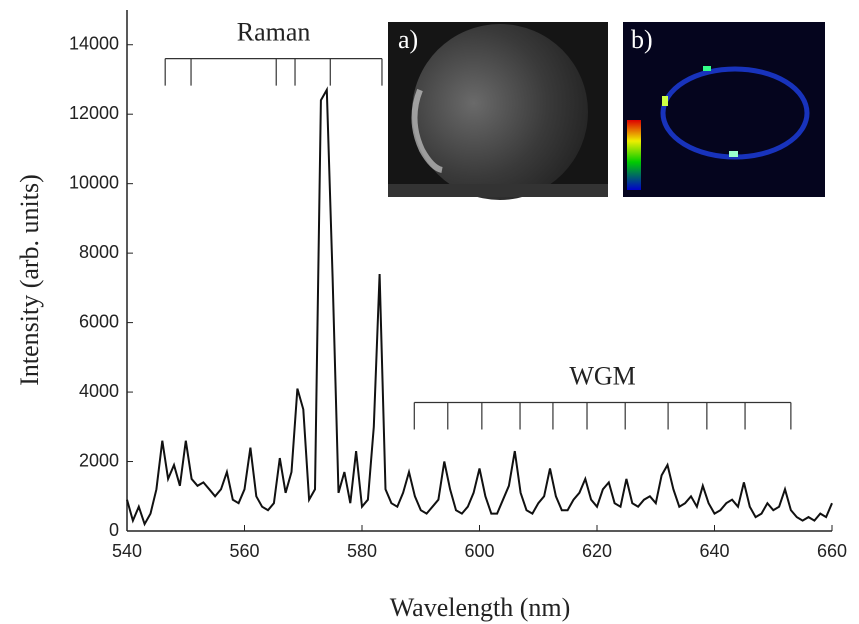 This screenshot has width=859, height=624. Describe the element at coordinates (724, 109) in the screenshot. I see `inset-b` at that location.